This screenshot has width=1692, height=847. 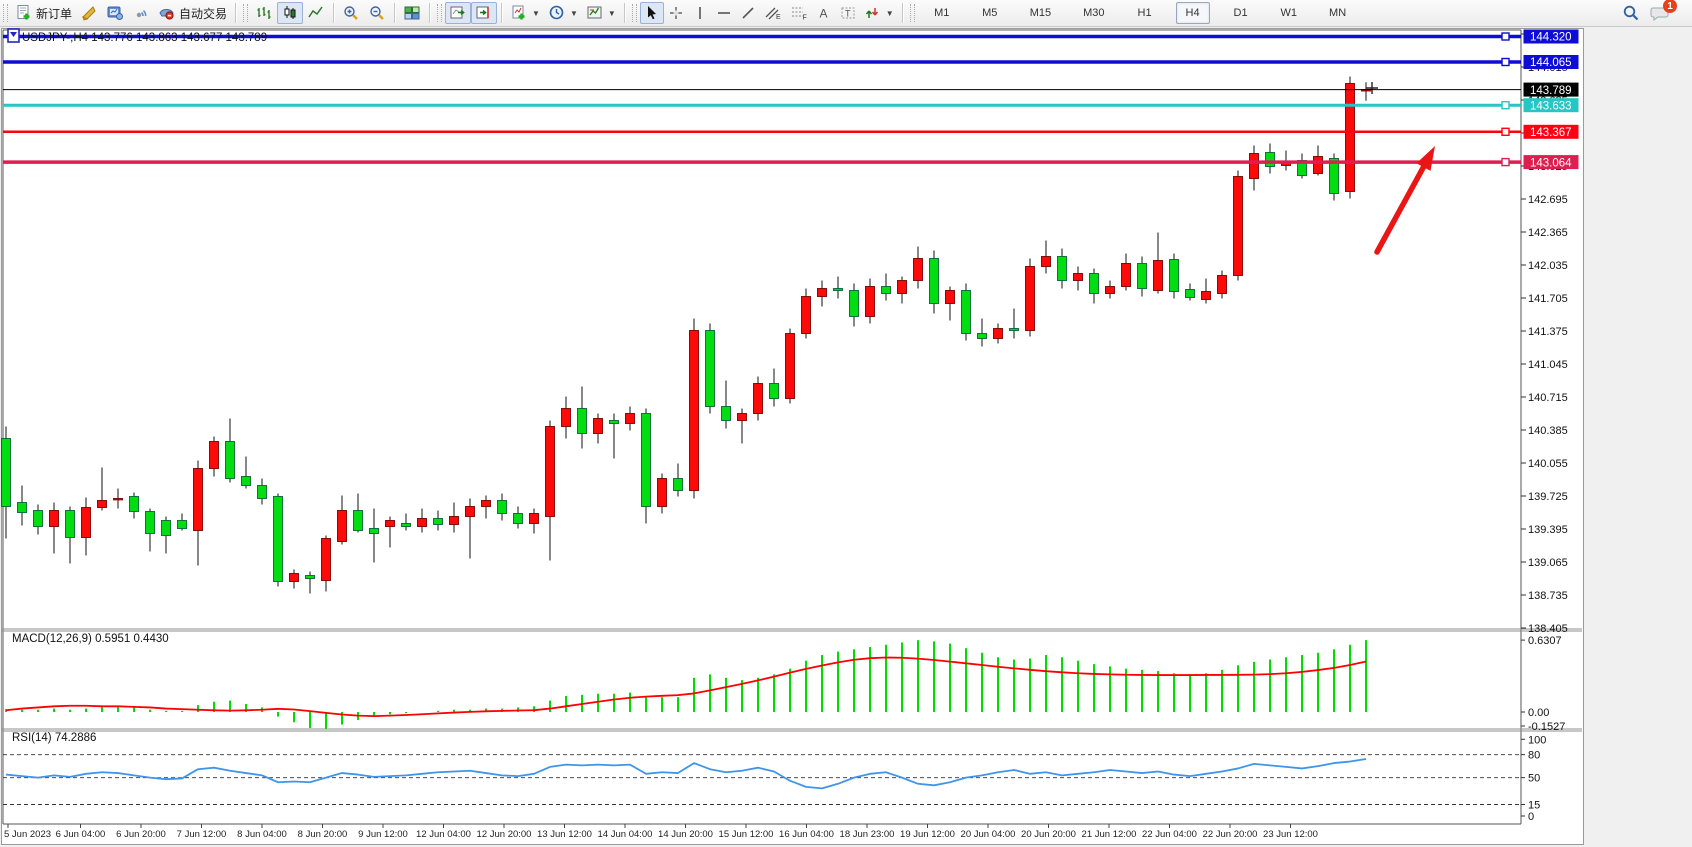 What do you see at coordinates (1289, 13) in the screenshot?
I see `timeframe-w1-button: W1` at bounding box center [1289, 13].